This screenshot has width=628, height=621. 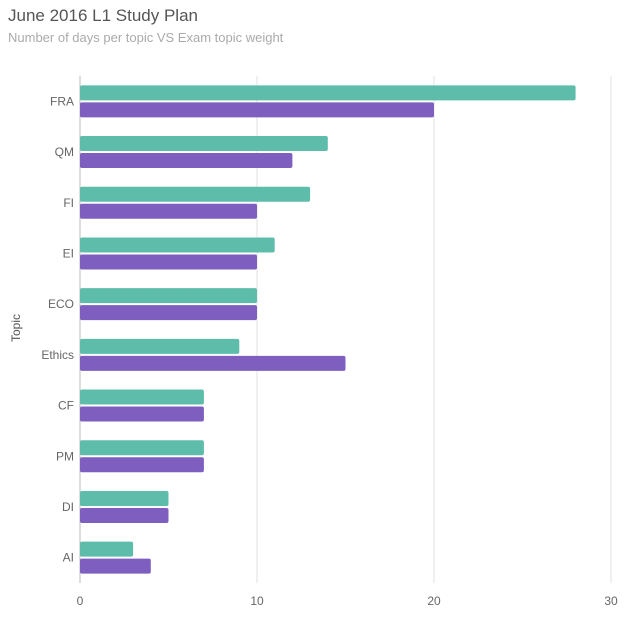 What do you see at coordinates (611, 601) in the screenshot?
I see `x-tick-label: 30` at bounding box center [611, 601].